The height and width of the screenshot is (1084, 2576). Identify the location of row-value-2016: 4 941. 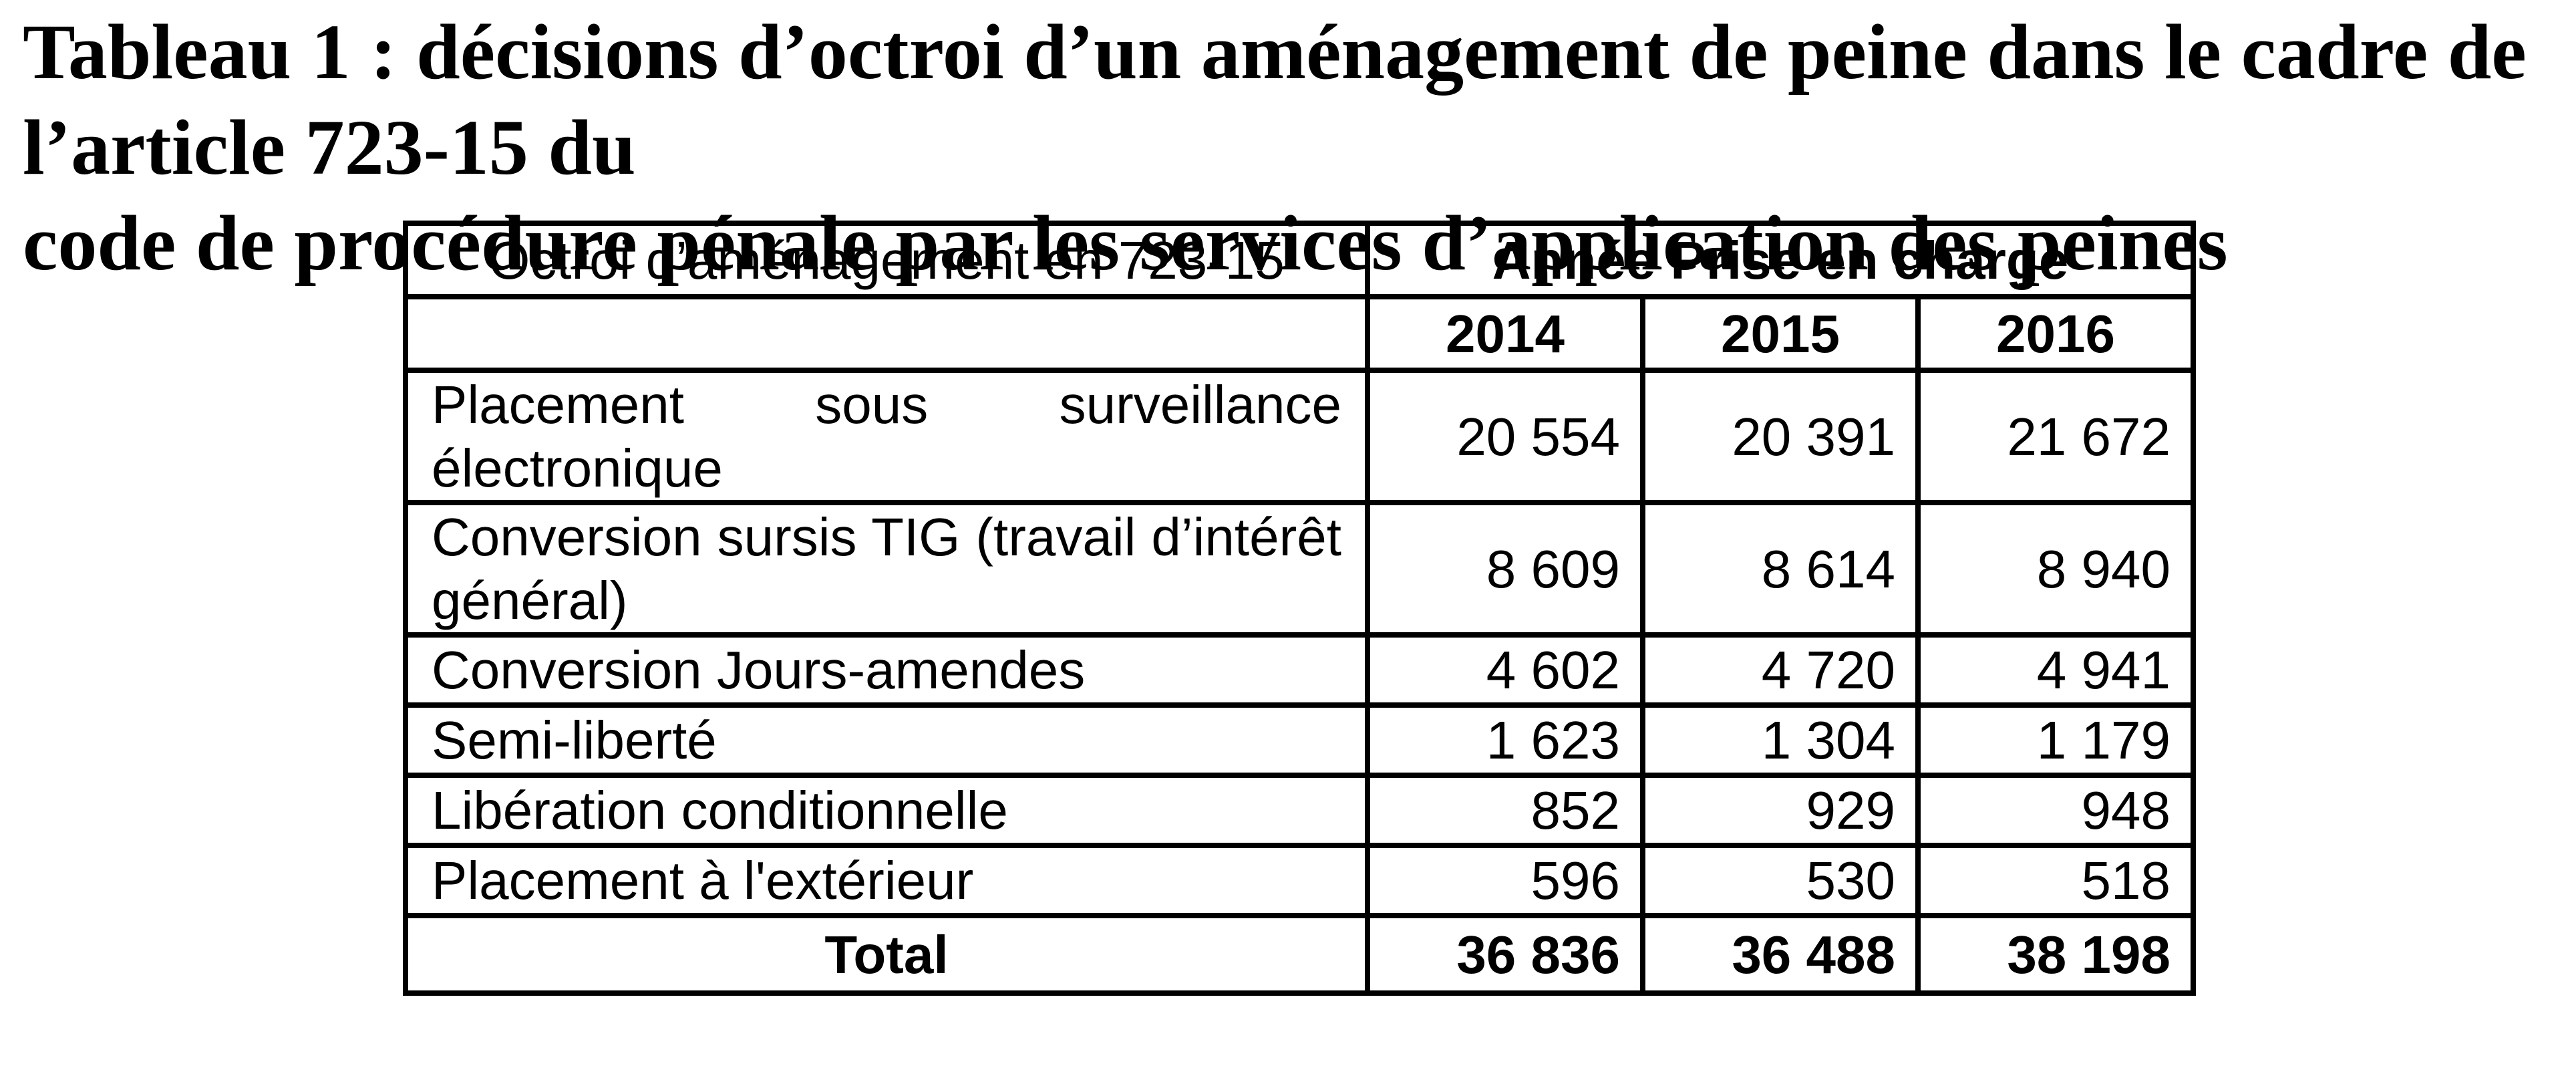
(2055, 670).